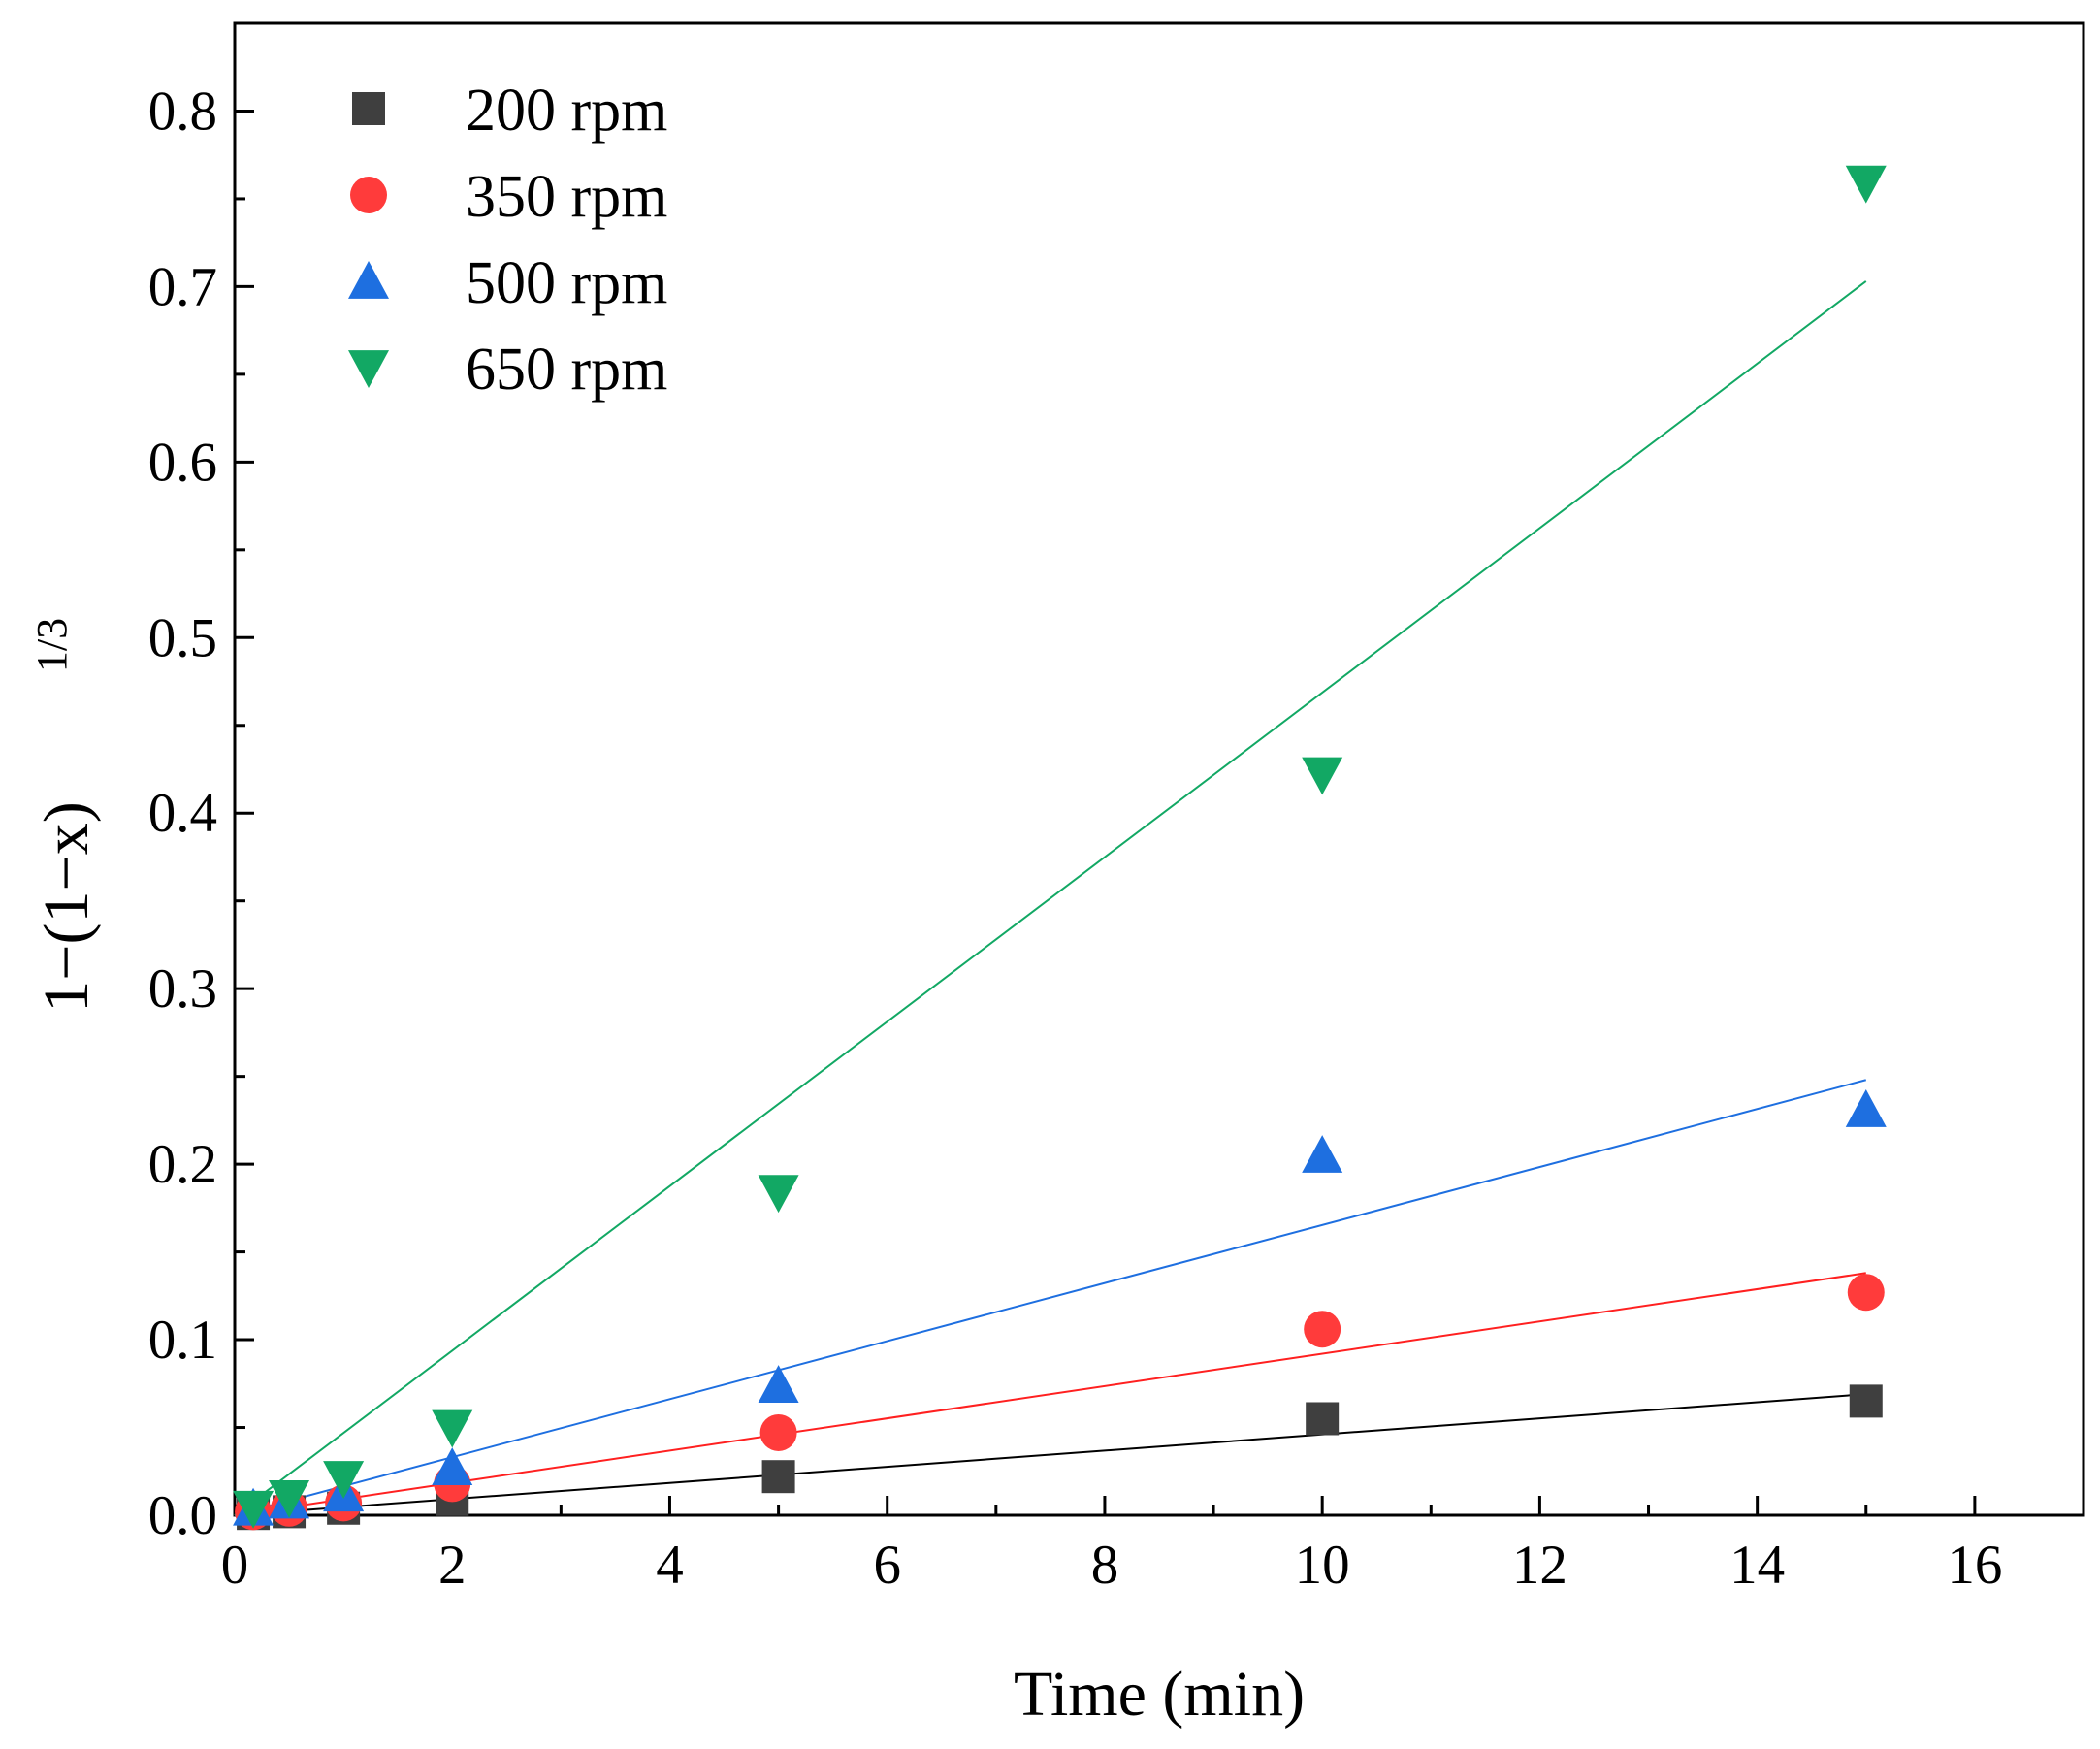 The width and height of the screenshot is (2100, 1749). I want to click on y-tick-label: 0.5, so click(182, 637).